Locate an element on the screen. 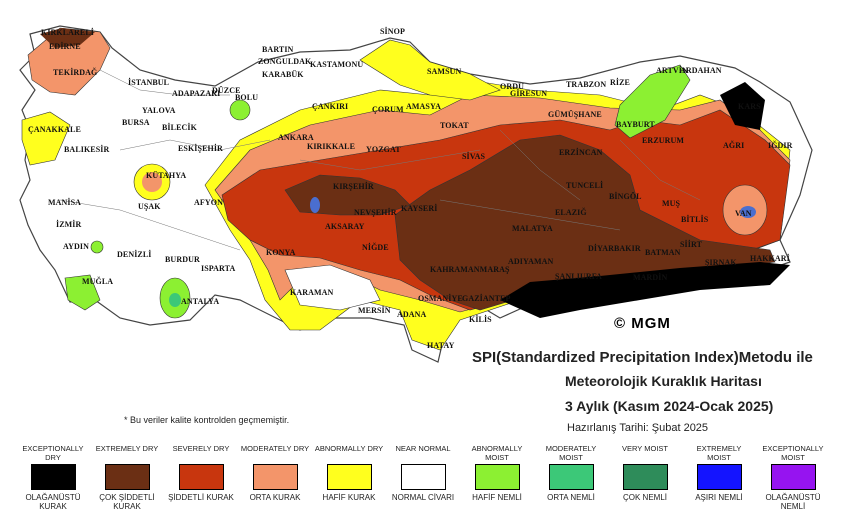  city-label: RİZE is located at coordinates (620, 82).